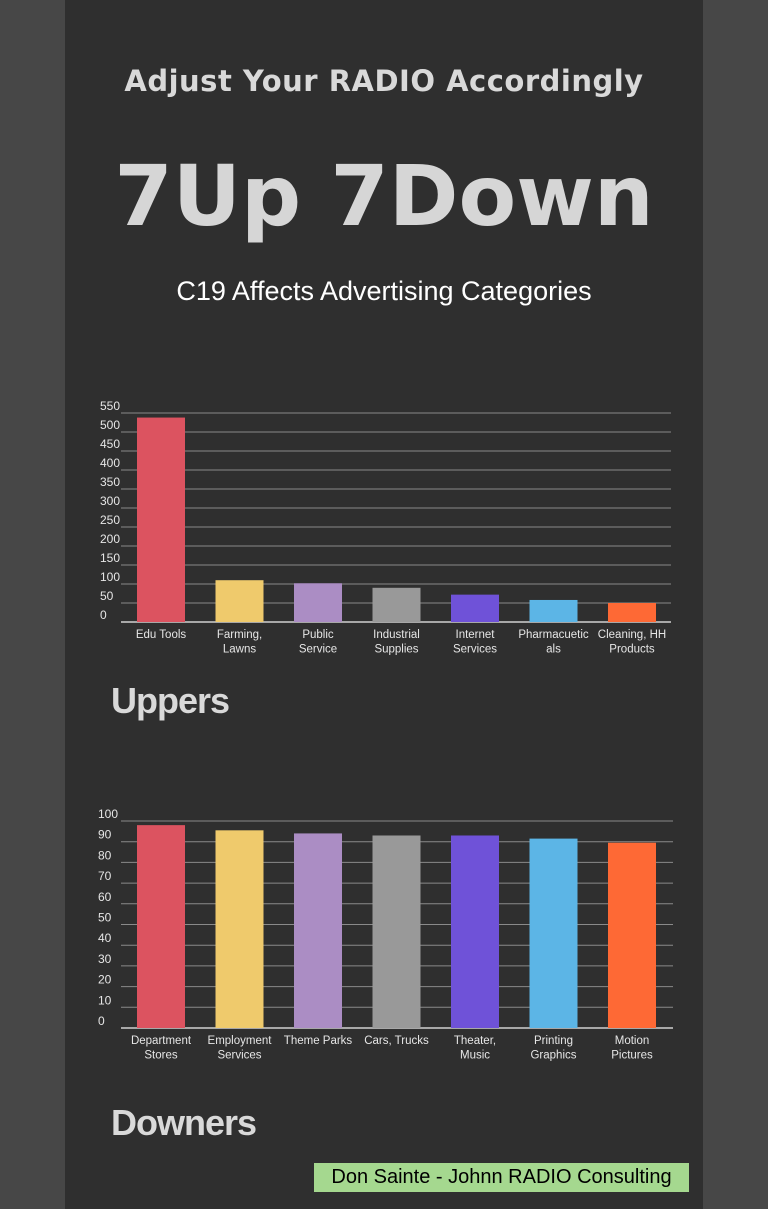  I want to click on y-tick-label: 350, so click(110, 482).